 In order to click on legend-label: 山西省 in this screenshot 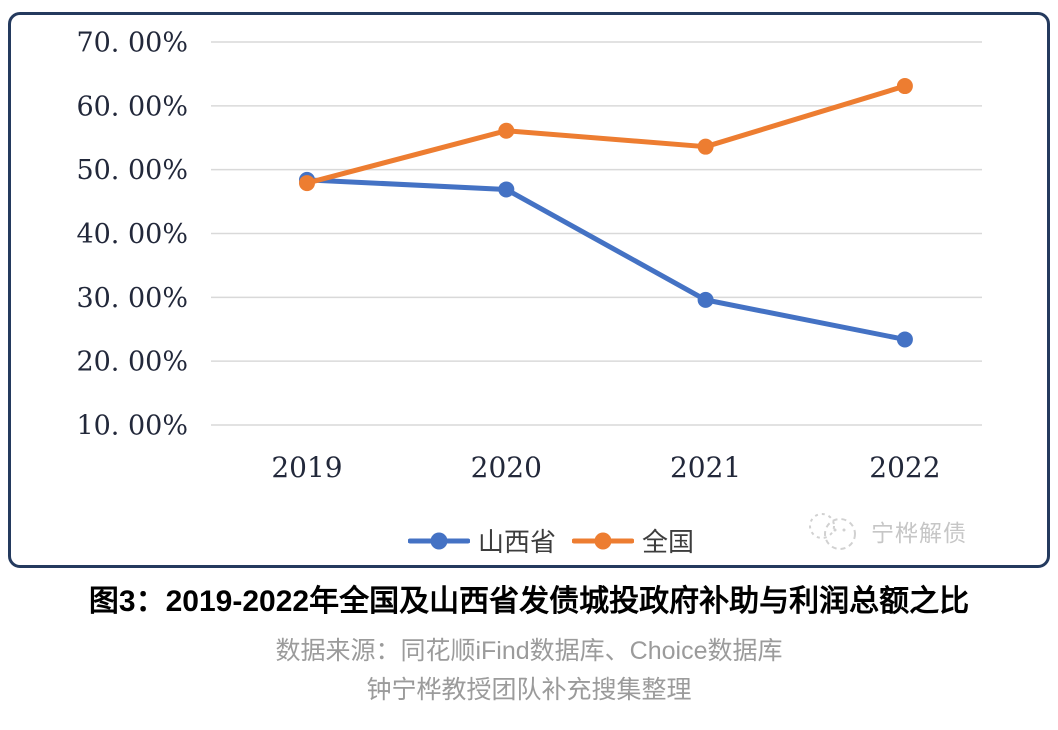, I will do `click(516, 543)`.